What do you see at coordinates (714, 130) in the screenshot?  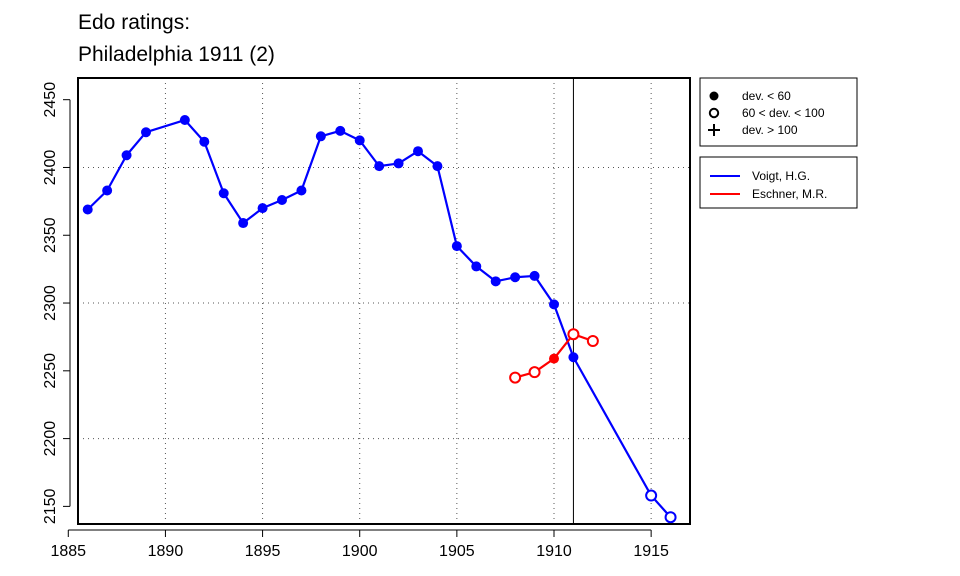 I see `legend-symbol-plus` at bounding box center [714, 130].